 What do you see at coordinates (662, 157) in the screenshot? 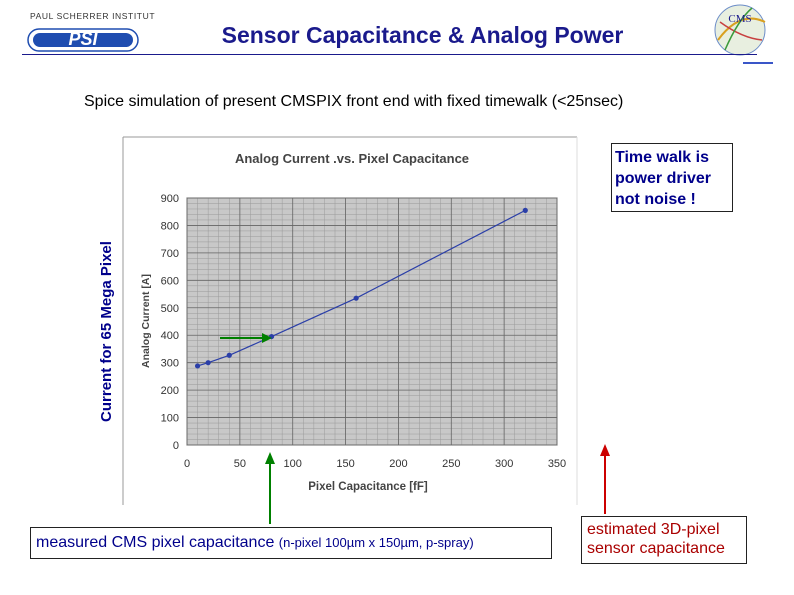
I see `note-line: Time walk is` at bounding box center [662, 157].